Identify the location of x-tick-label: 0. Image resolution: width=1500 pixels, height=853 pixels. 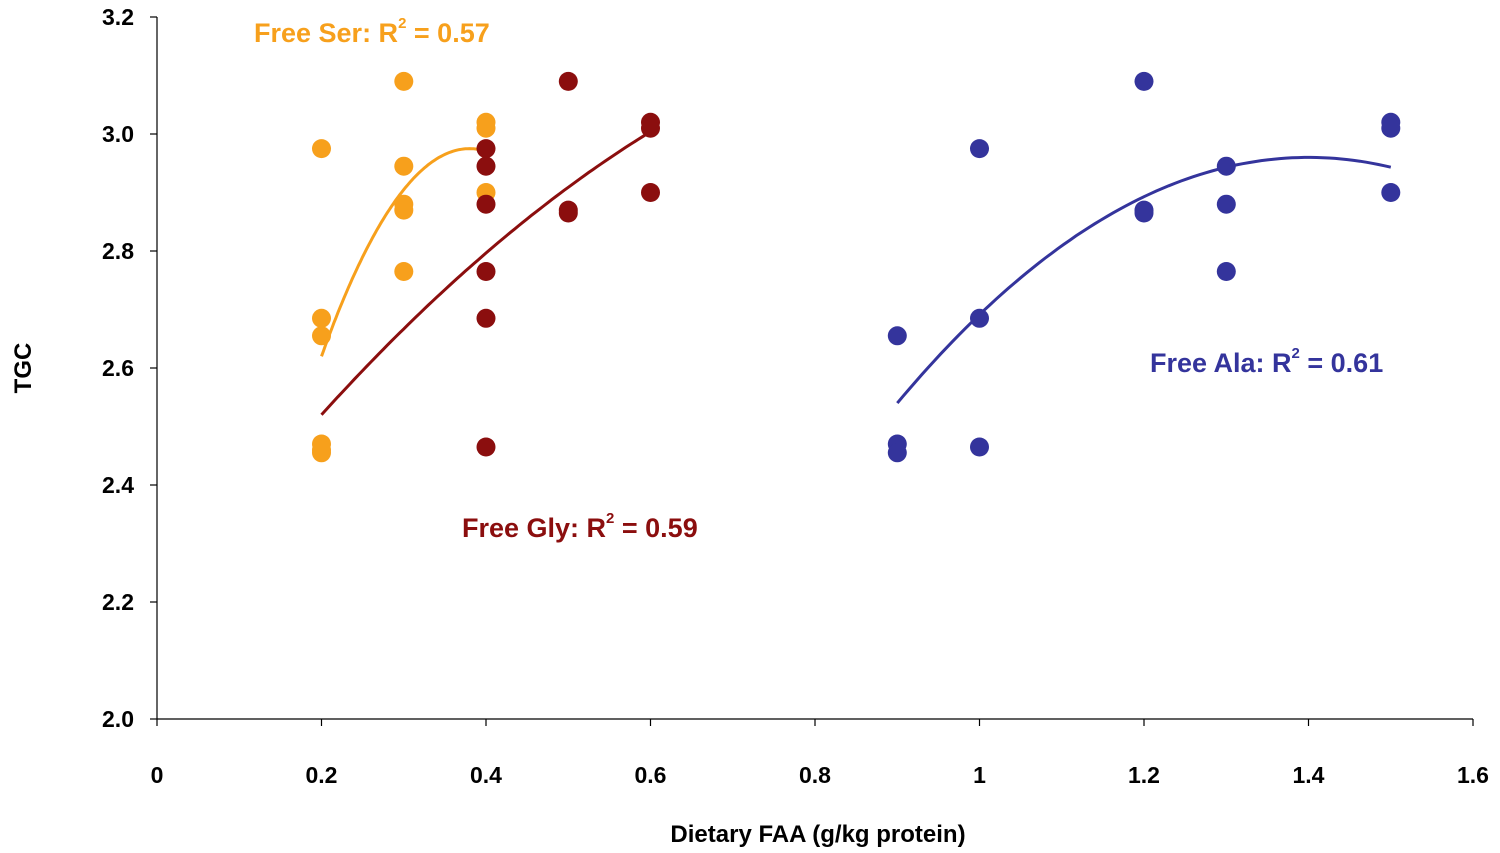
(157, 775).